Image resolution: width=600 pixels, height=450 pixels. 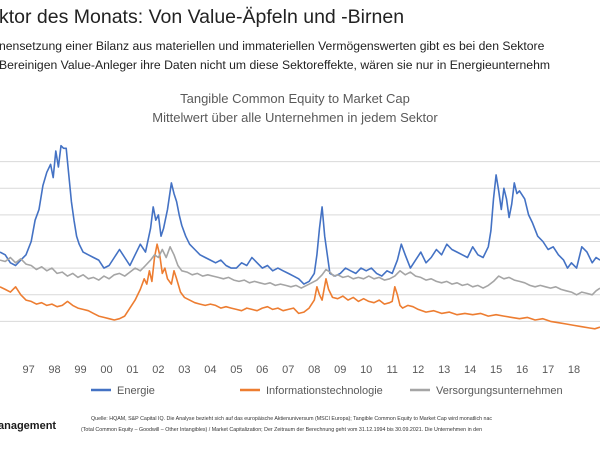 I want to click on x-tick-label: 15, so click(x=496, y=370).